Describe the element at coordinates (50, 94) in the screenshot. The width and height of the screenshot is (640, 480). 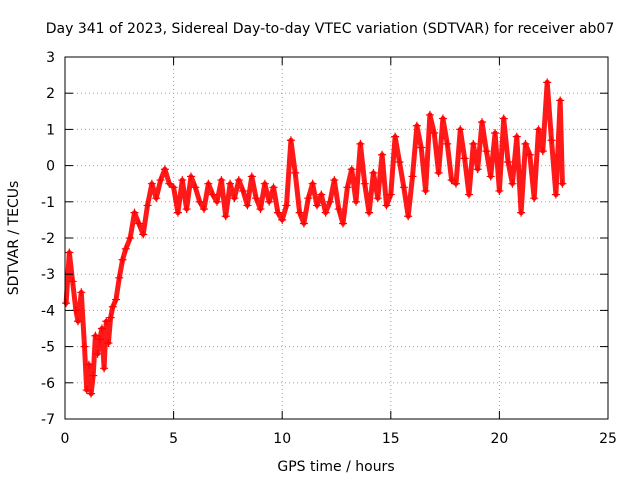
I see `y-tick-label: 2` at that location.